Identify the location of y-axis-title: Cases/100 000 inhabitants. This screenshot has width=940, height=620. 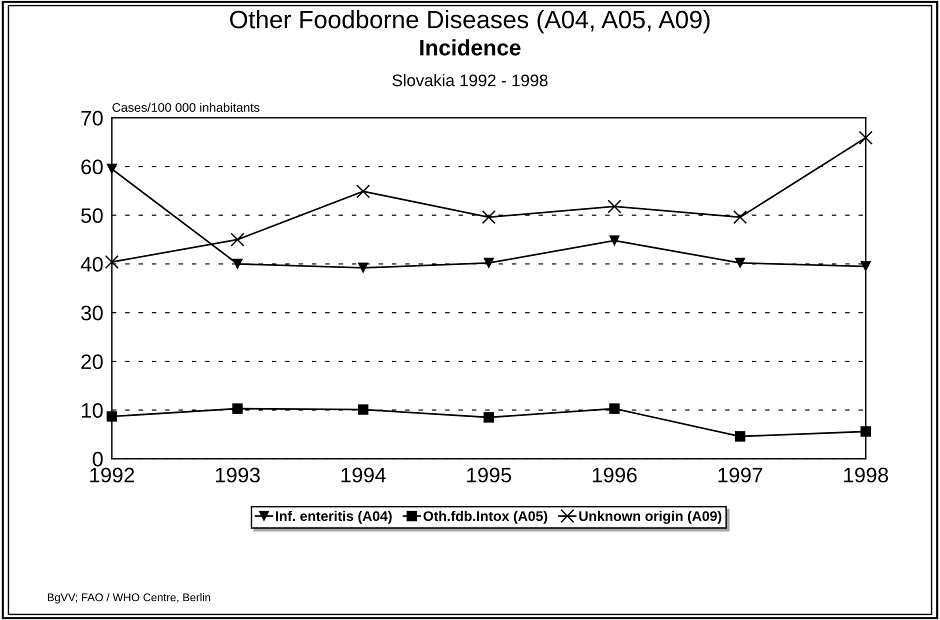
(186, 107).